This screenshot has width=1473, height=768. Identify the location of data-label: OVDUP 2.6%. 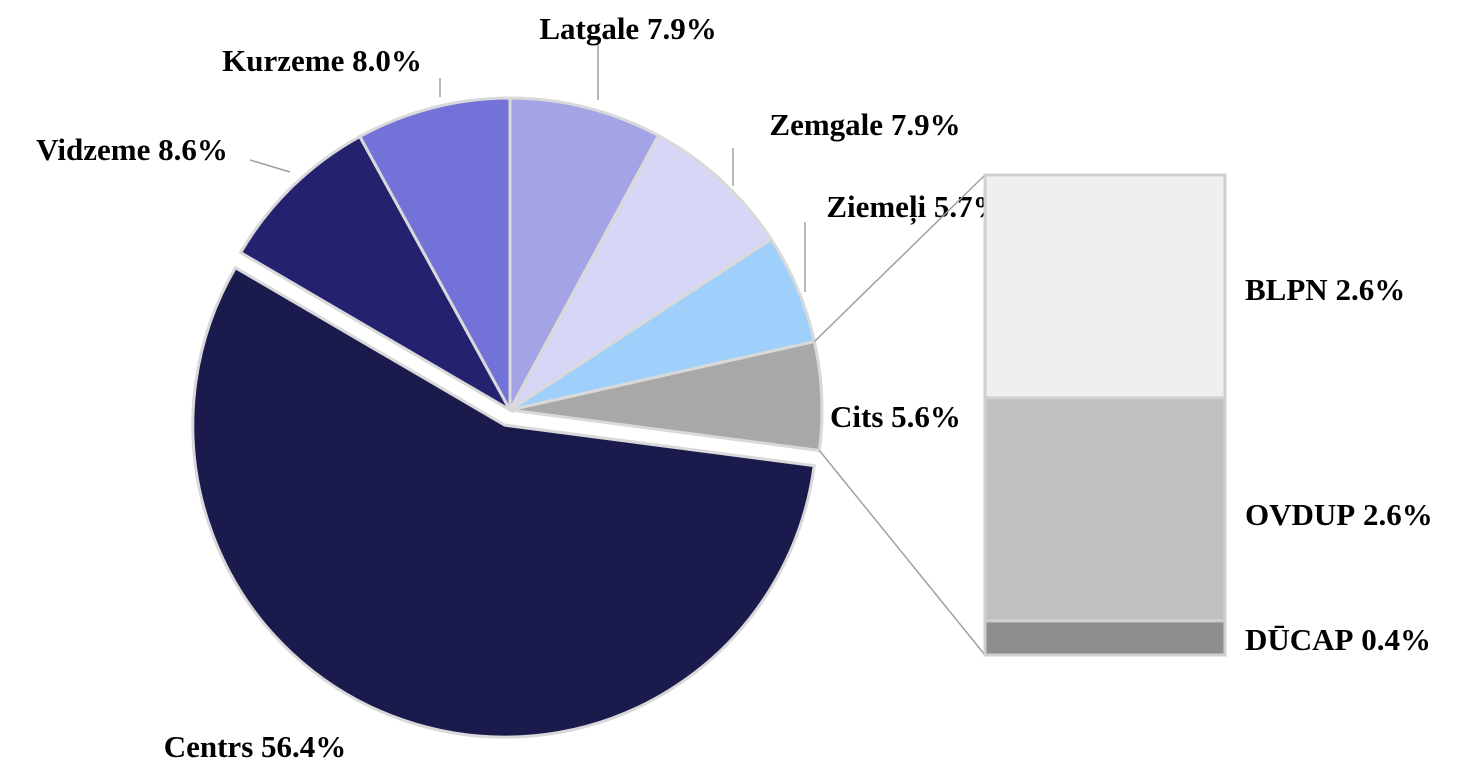
(1339, 514).